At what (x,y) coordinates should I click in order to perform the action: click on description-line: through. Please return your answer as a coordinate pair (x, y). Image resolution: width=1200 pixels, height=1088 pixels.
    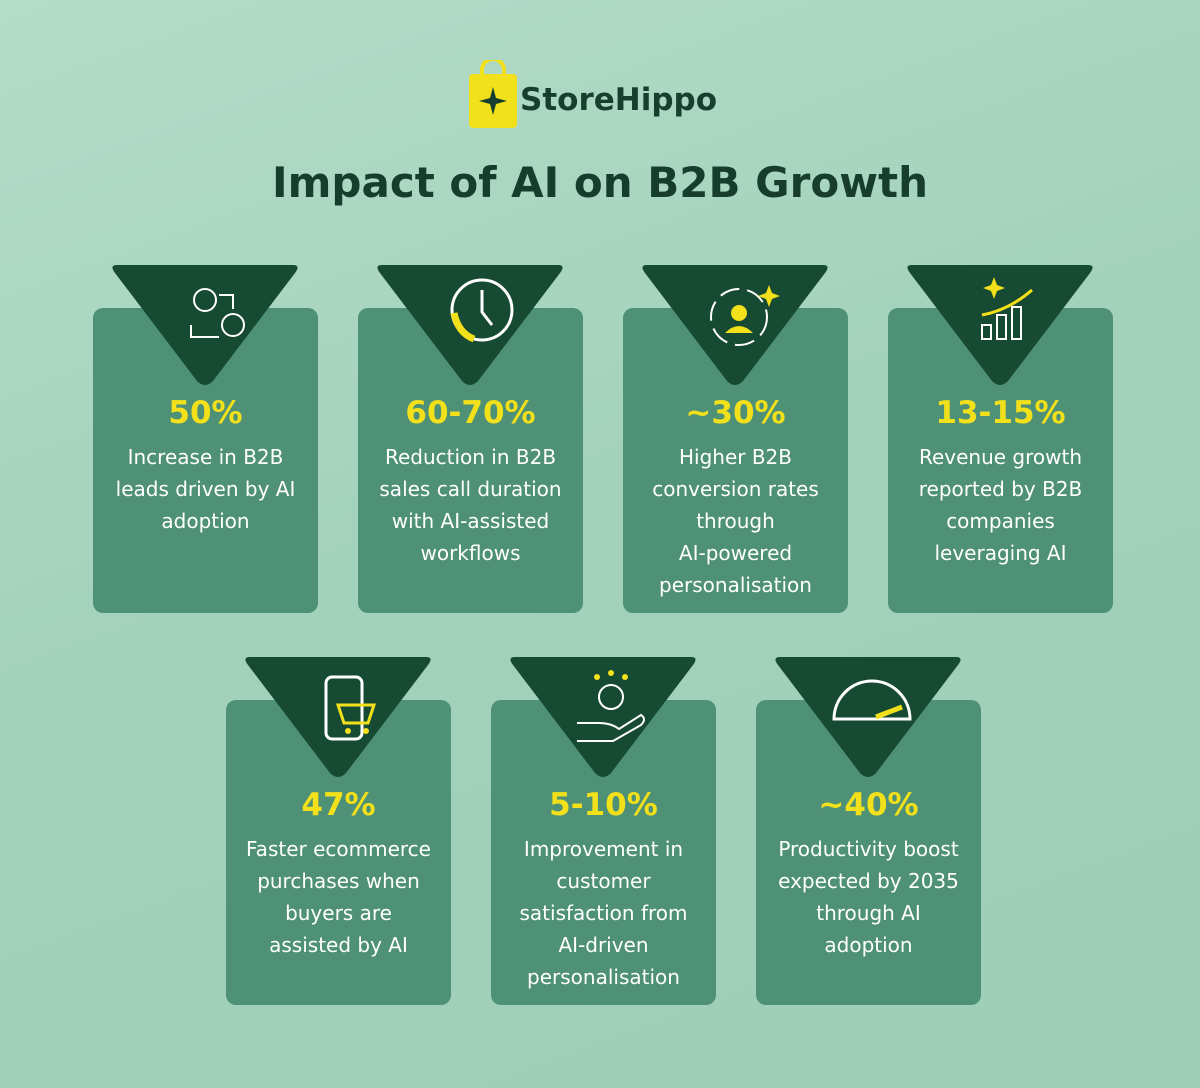
    Looking at the image, I should click on (735, 521).